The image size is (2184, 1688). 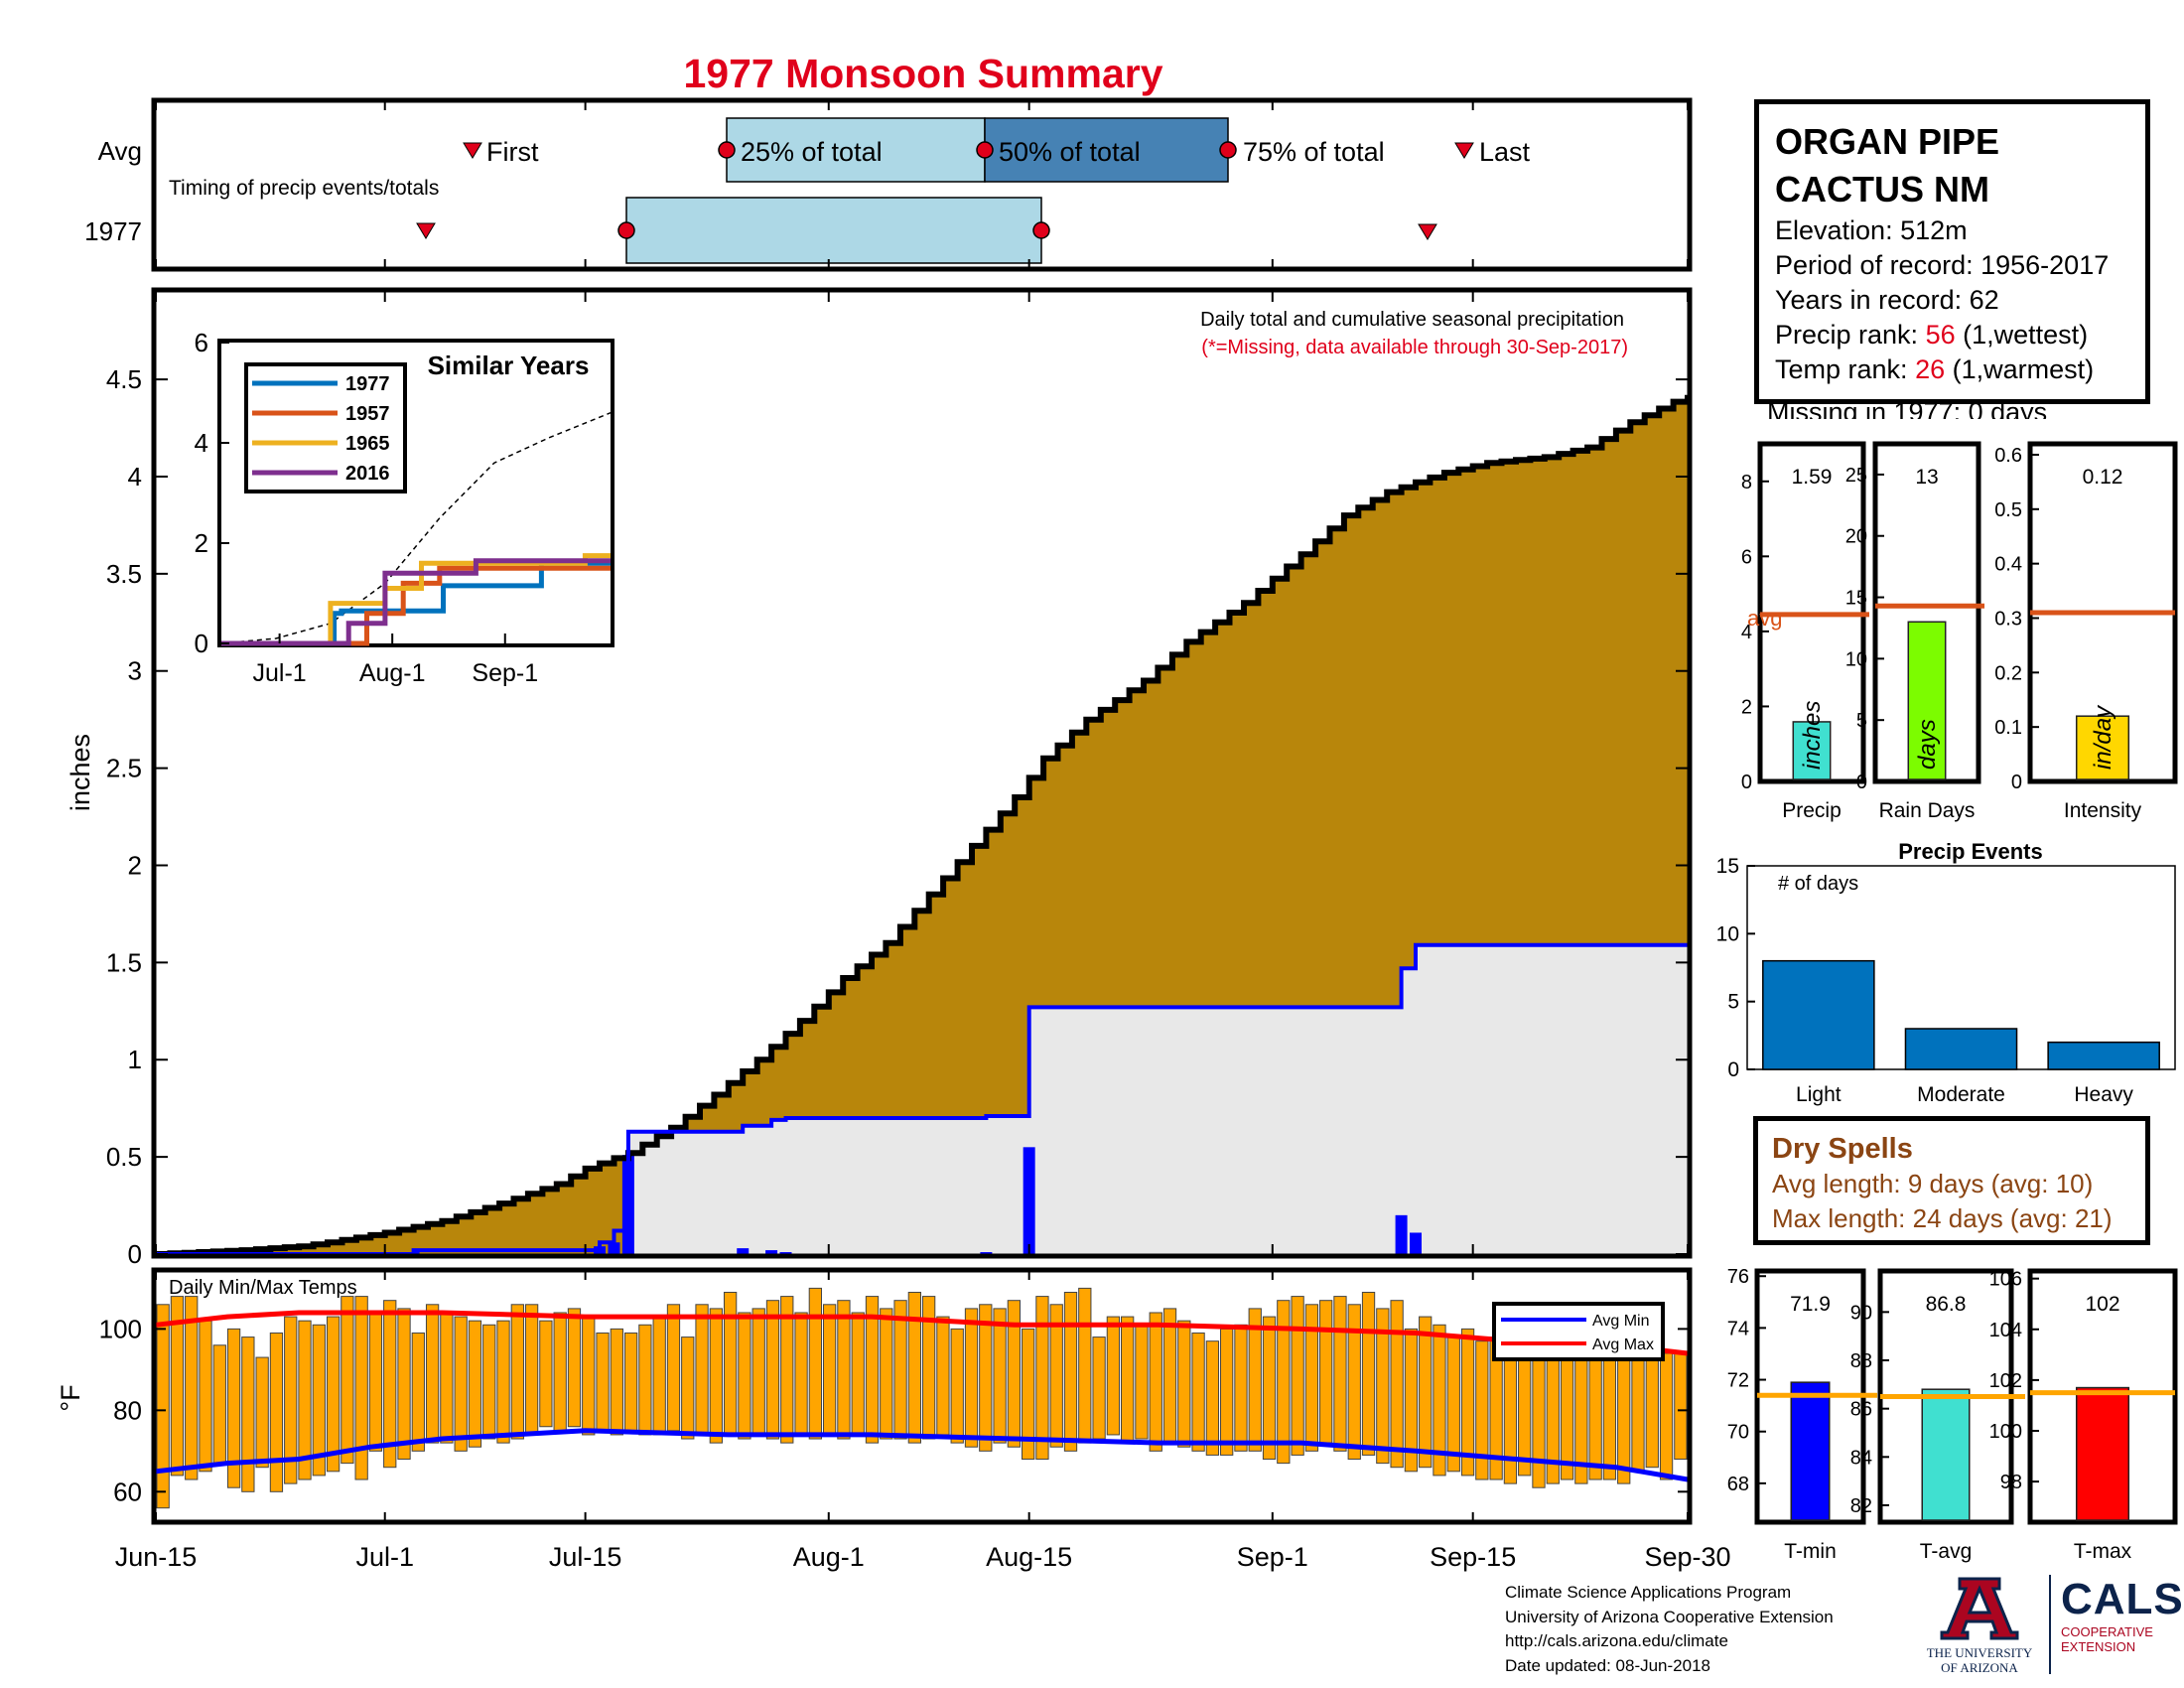 I want to click on credits-line3: http://cals.arizona.edu/climate, so click(x=1616, y=1640).